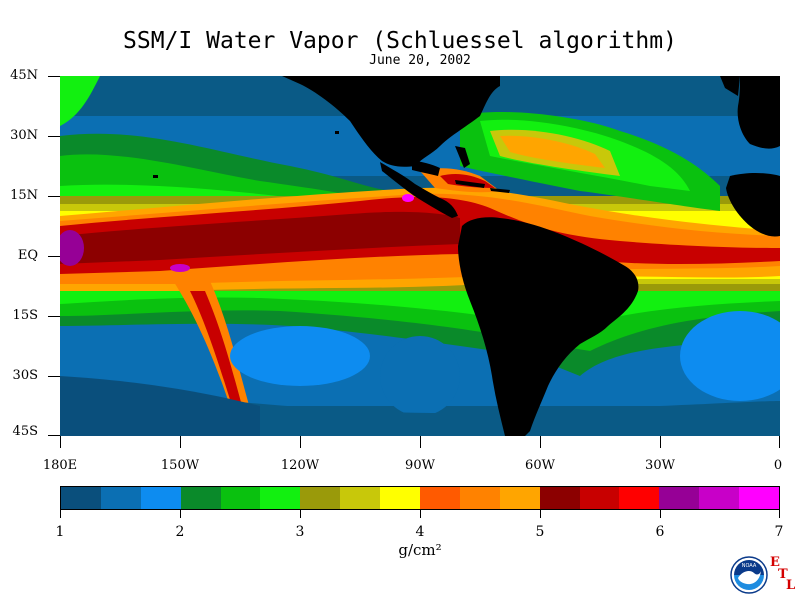  Describe the element at coordinates (420, 550) in the screenshot. I see `colorbar-unit: g/cm²` at that location.